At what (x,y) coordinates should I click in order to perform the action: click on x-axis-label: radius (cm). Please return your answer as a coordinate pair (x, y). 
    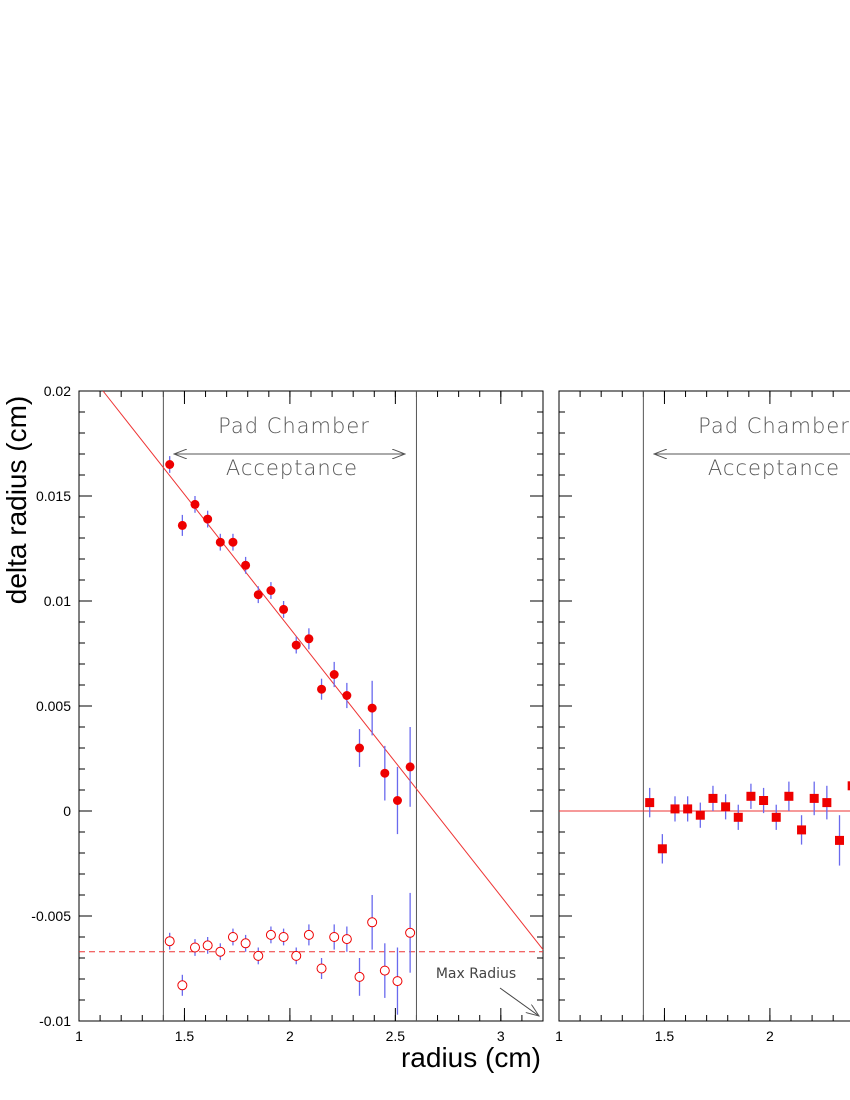
    Looking at the image, I should click on (471, 1057).